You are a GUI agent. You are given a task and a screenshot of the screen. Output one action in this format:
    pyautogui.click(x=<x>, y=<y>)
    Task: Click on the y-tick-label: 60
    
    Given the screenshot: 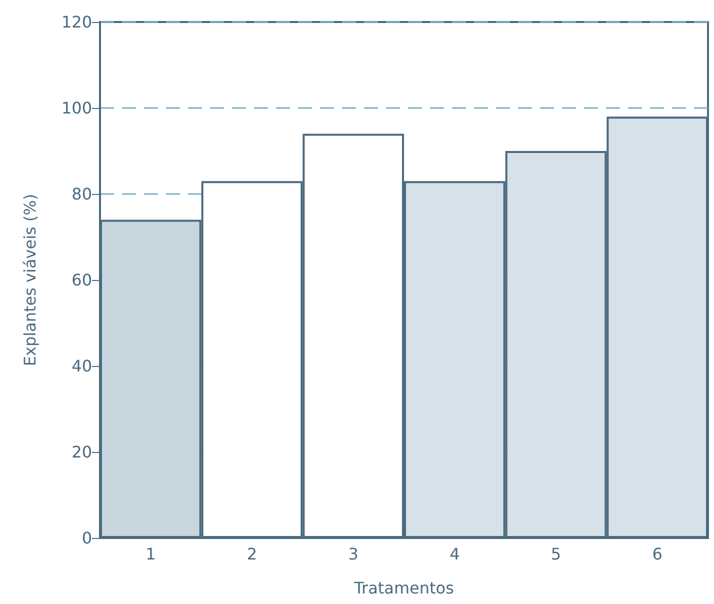 What is the action you would take?
    pyautogui.click(x=82, y=280)
    